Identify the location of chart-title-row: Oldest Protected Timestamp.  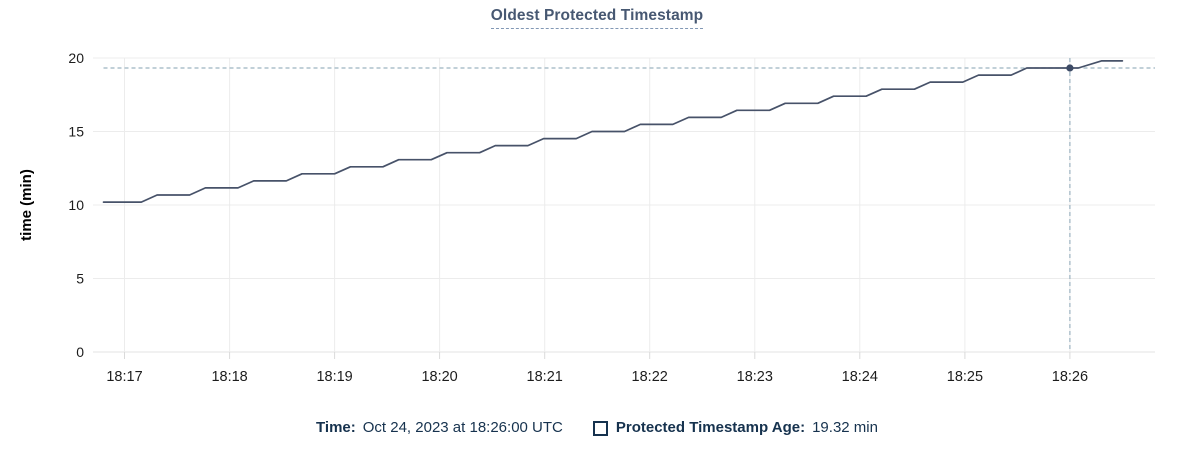
(597, 18).